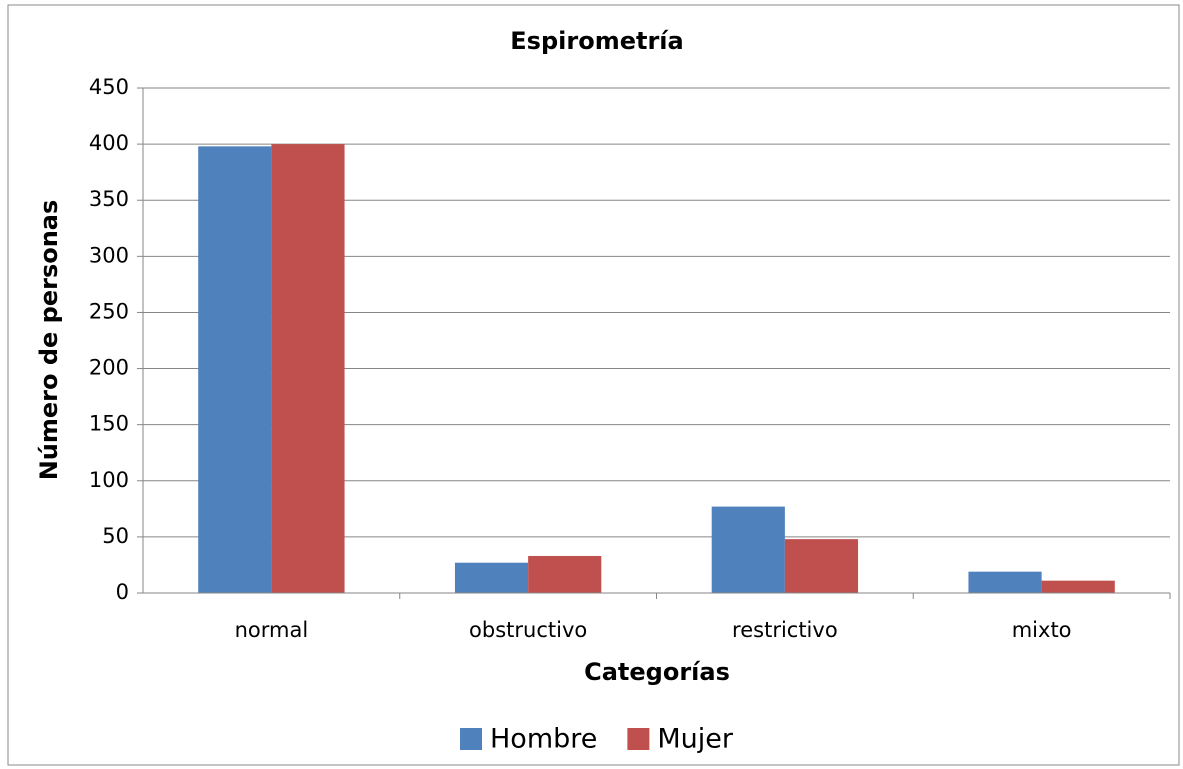  I want to click on y-tick-label: 350, so click(109, 199).